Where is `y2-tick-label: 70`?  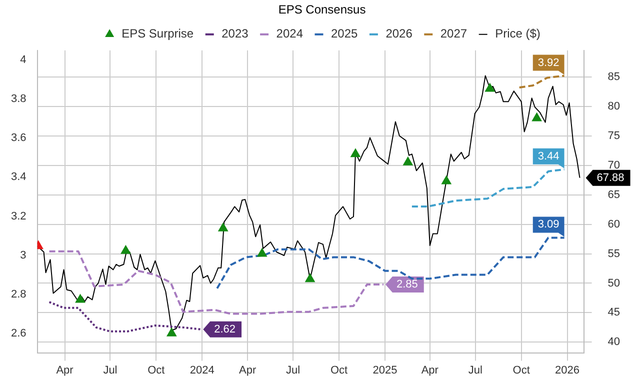 y2-tick-label: 70 is located at coordinates (614, 165).